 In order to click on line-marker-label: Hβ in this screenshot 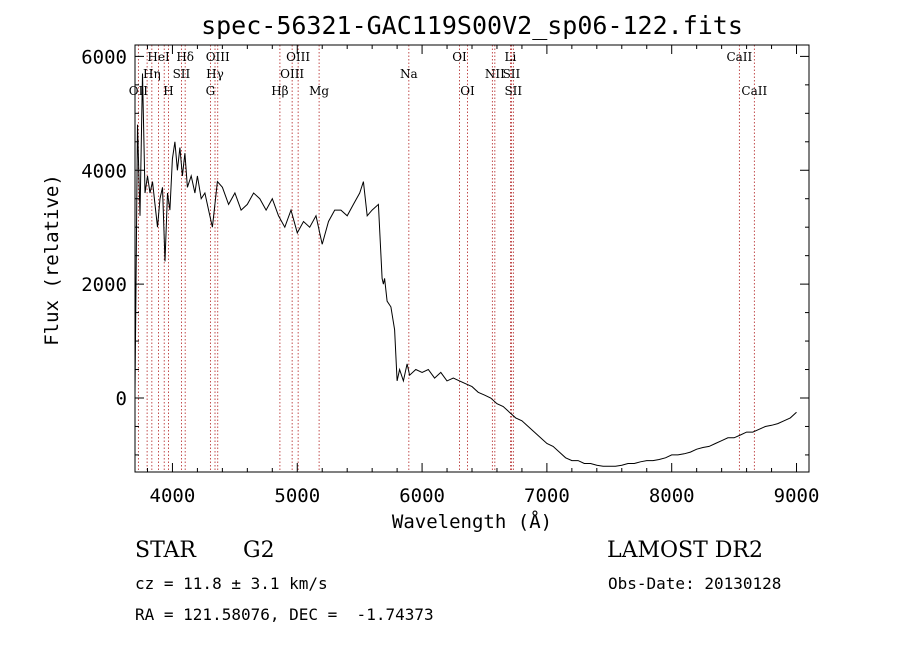, I will do `click(279, 91)`.